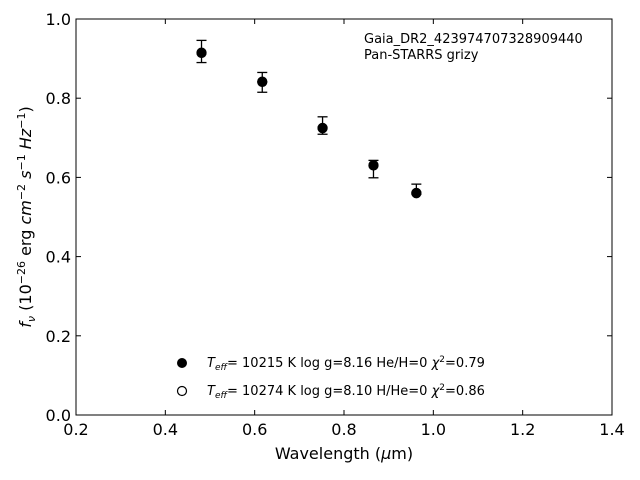  I want to click on legend-label-open: Teff= 10274 K log g=8.10 H/He=0 χ2=0.86, so click(346, 392).